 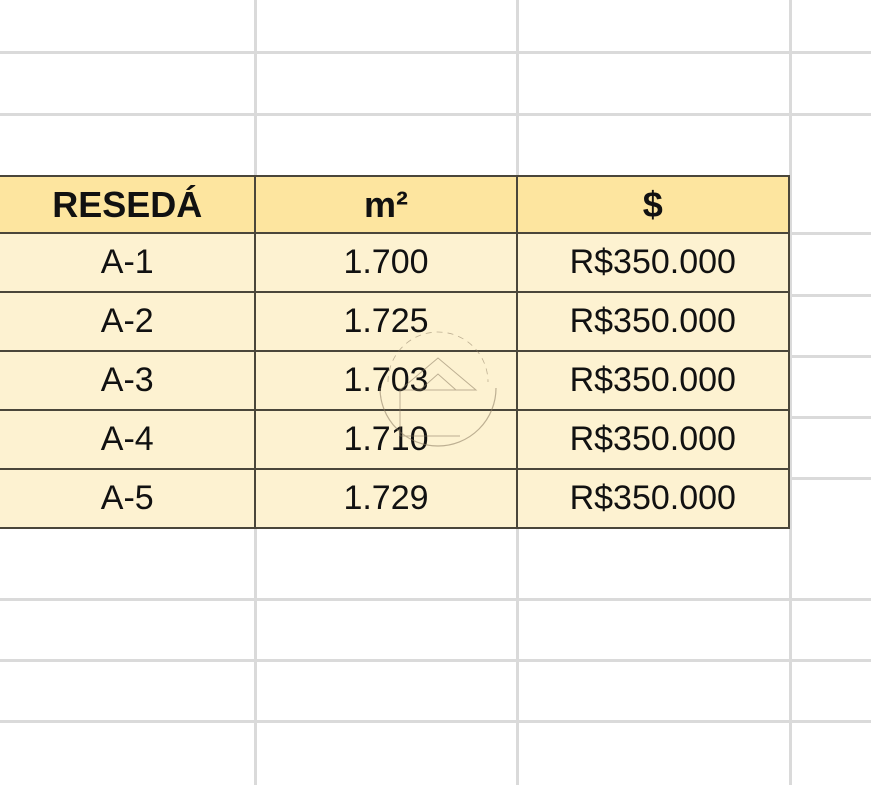 I want to click on cell-lot: A-3, so click(x=128, y=380).